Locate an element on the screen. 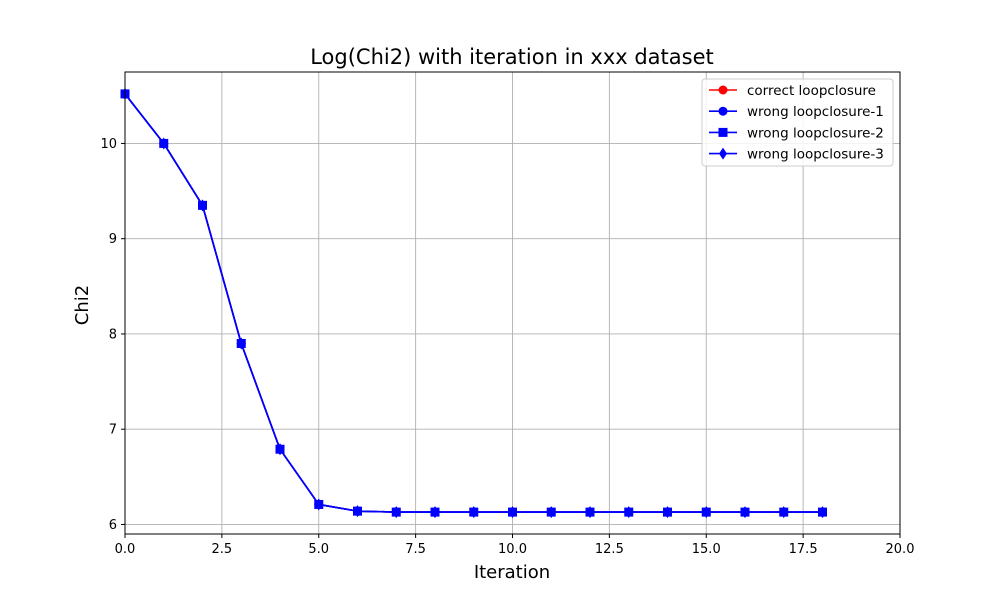 The image size is (1000, 600). legend-item: correct loopclosure is located at coordinates (792, 91).